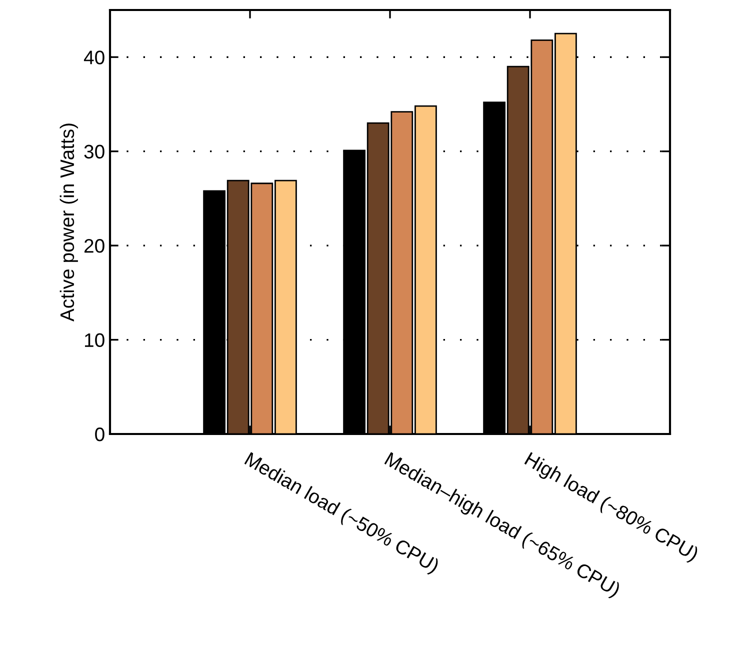 The image size is (744, 654). I want to click on y-tick-label: 20, so click(94, 246).